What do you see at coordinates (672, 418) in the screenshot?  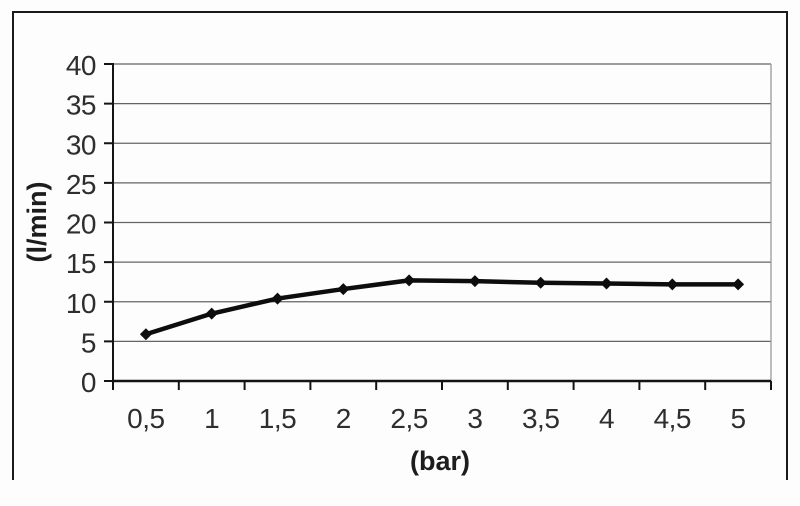 I see `x-tick-label: 4,5` at bounding box center [672, 418].